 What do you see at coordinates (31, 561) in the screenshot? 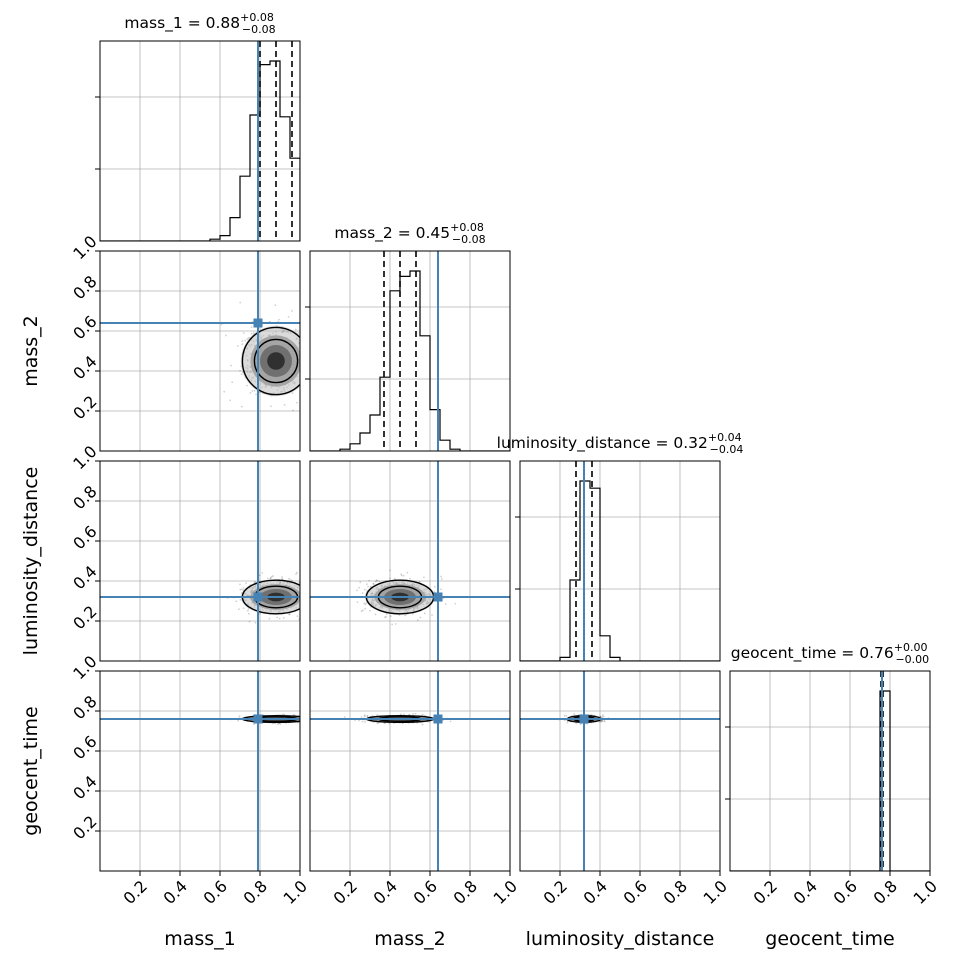
I see `y-axis-label-luminosity_distance: luminosity_distance` at bounding box center [31, 561].